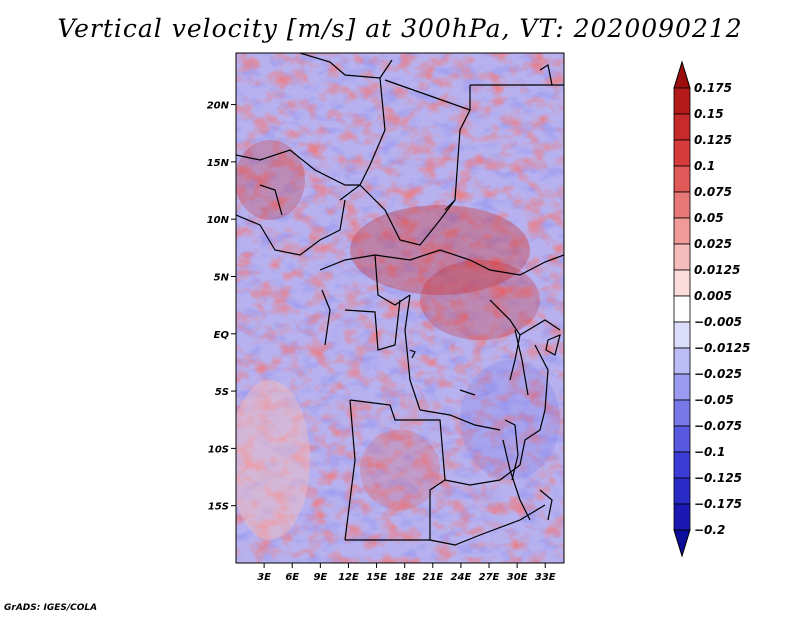 Image resolution: width=800 pixels, height=618 pixels. What do you see at coordinates (545, 577) in the screenshot?
I see `lon-label: 33E` at bounding box center [545, 577].